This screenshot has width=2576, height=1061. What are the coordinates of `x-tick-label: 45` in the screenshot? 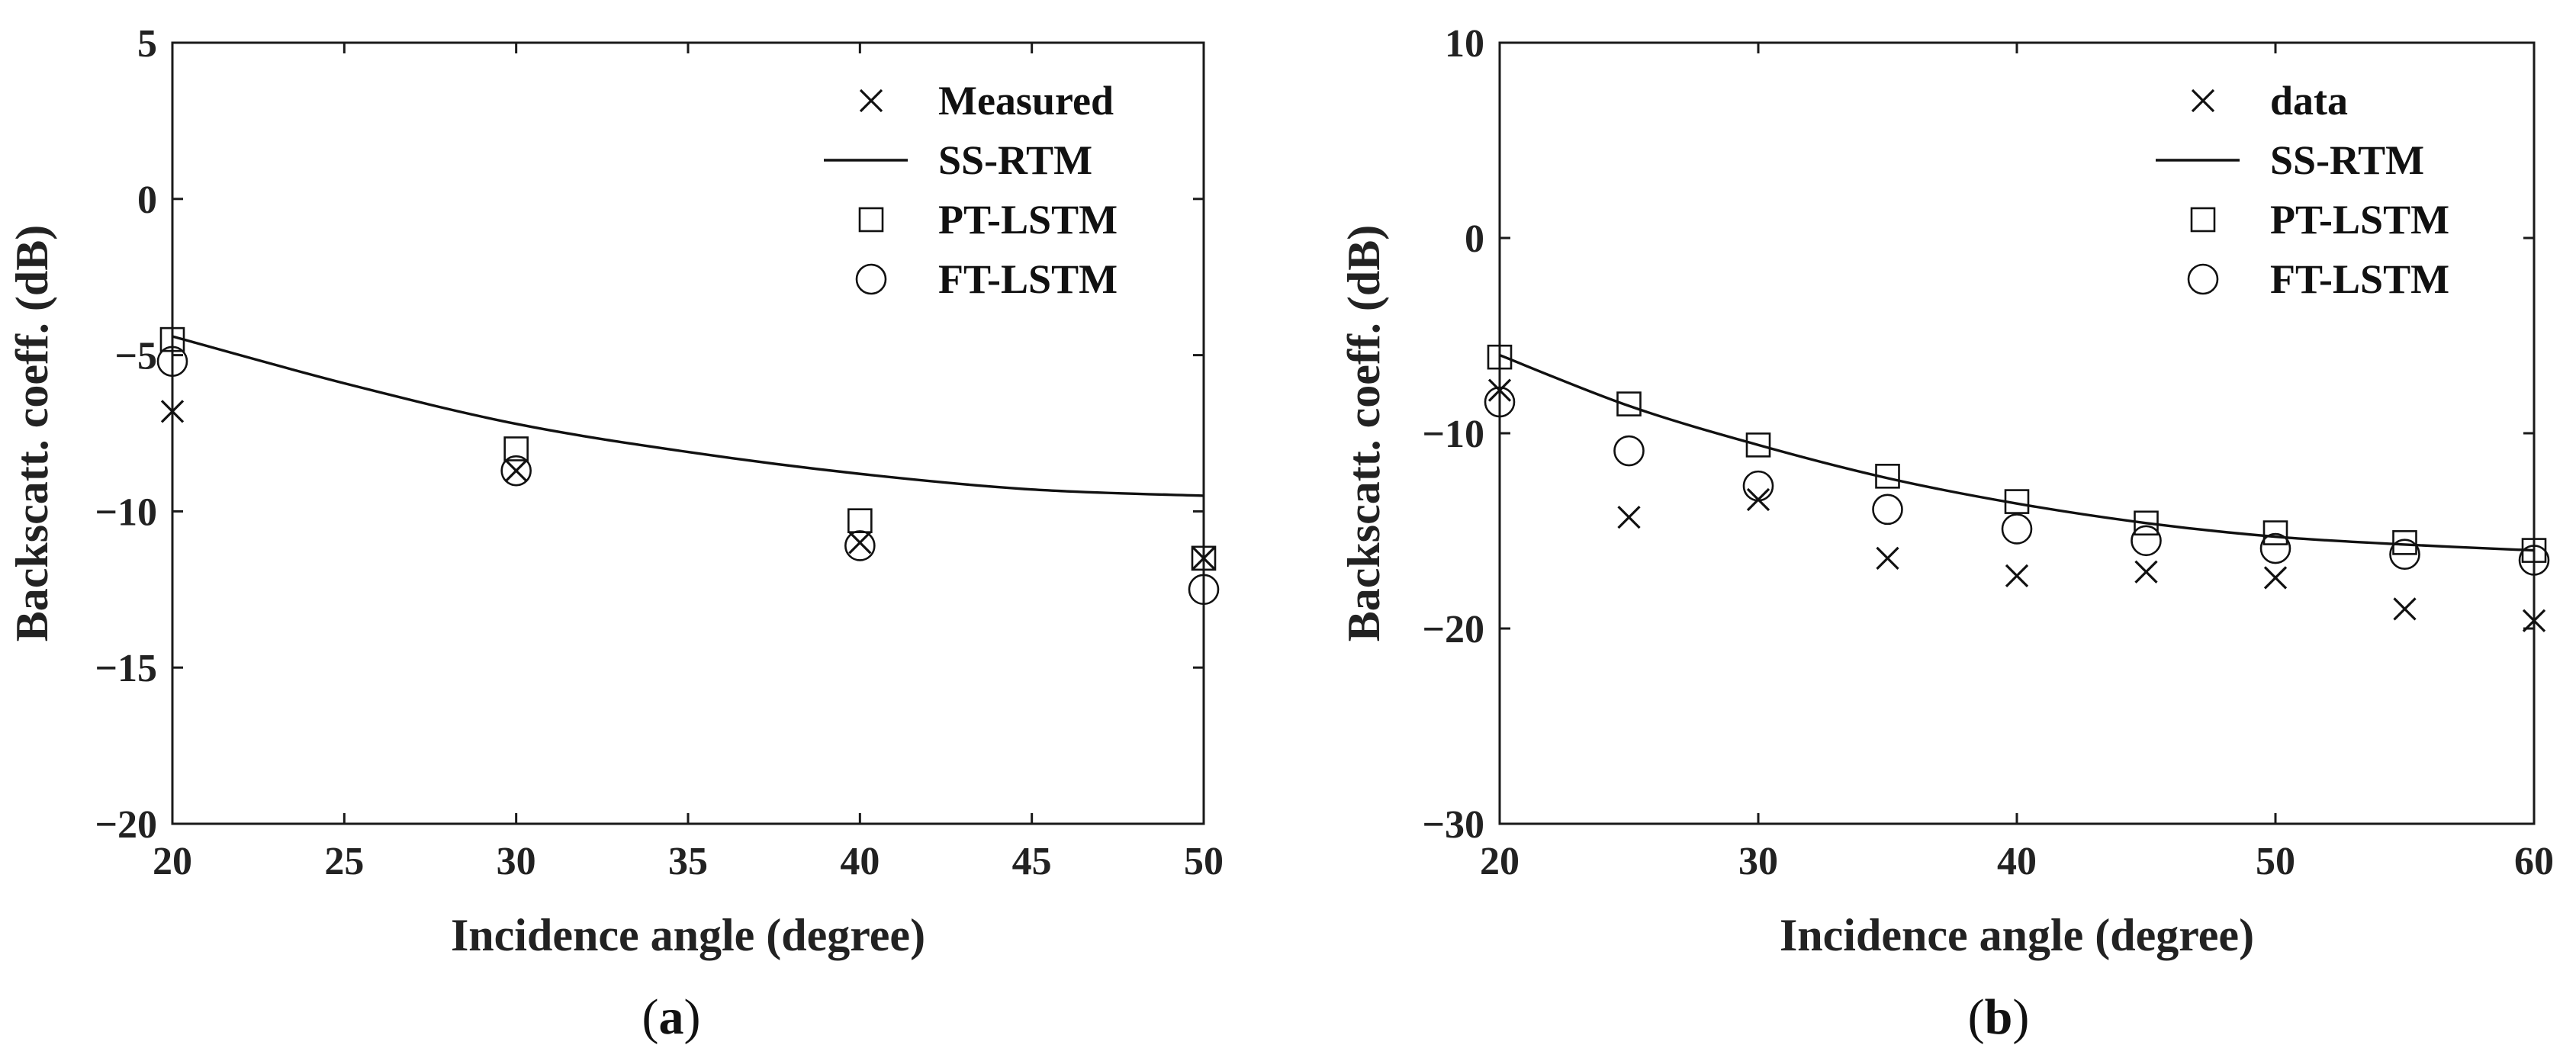 It's located at (1032, 861).